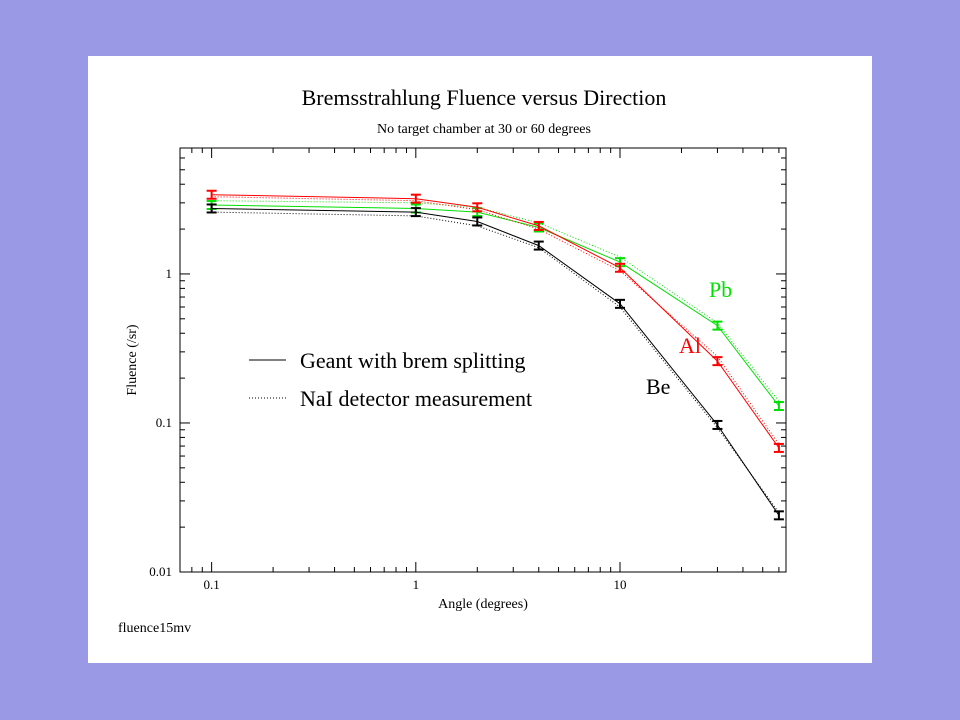 Image resolution: width=960 pixels, height=720 pixels. What do you see at coordinates (164, 422) in the screenshot?
I see `y-tick-label: 0.1` at bounding box center [164, 422].